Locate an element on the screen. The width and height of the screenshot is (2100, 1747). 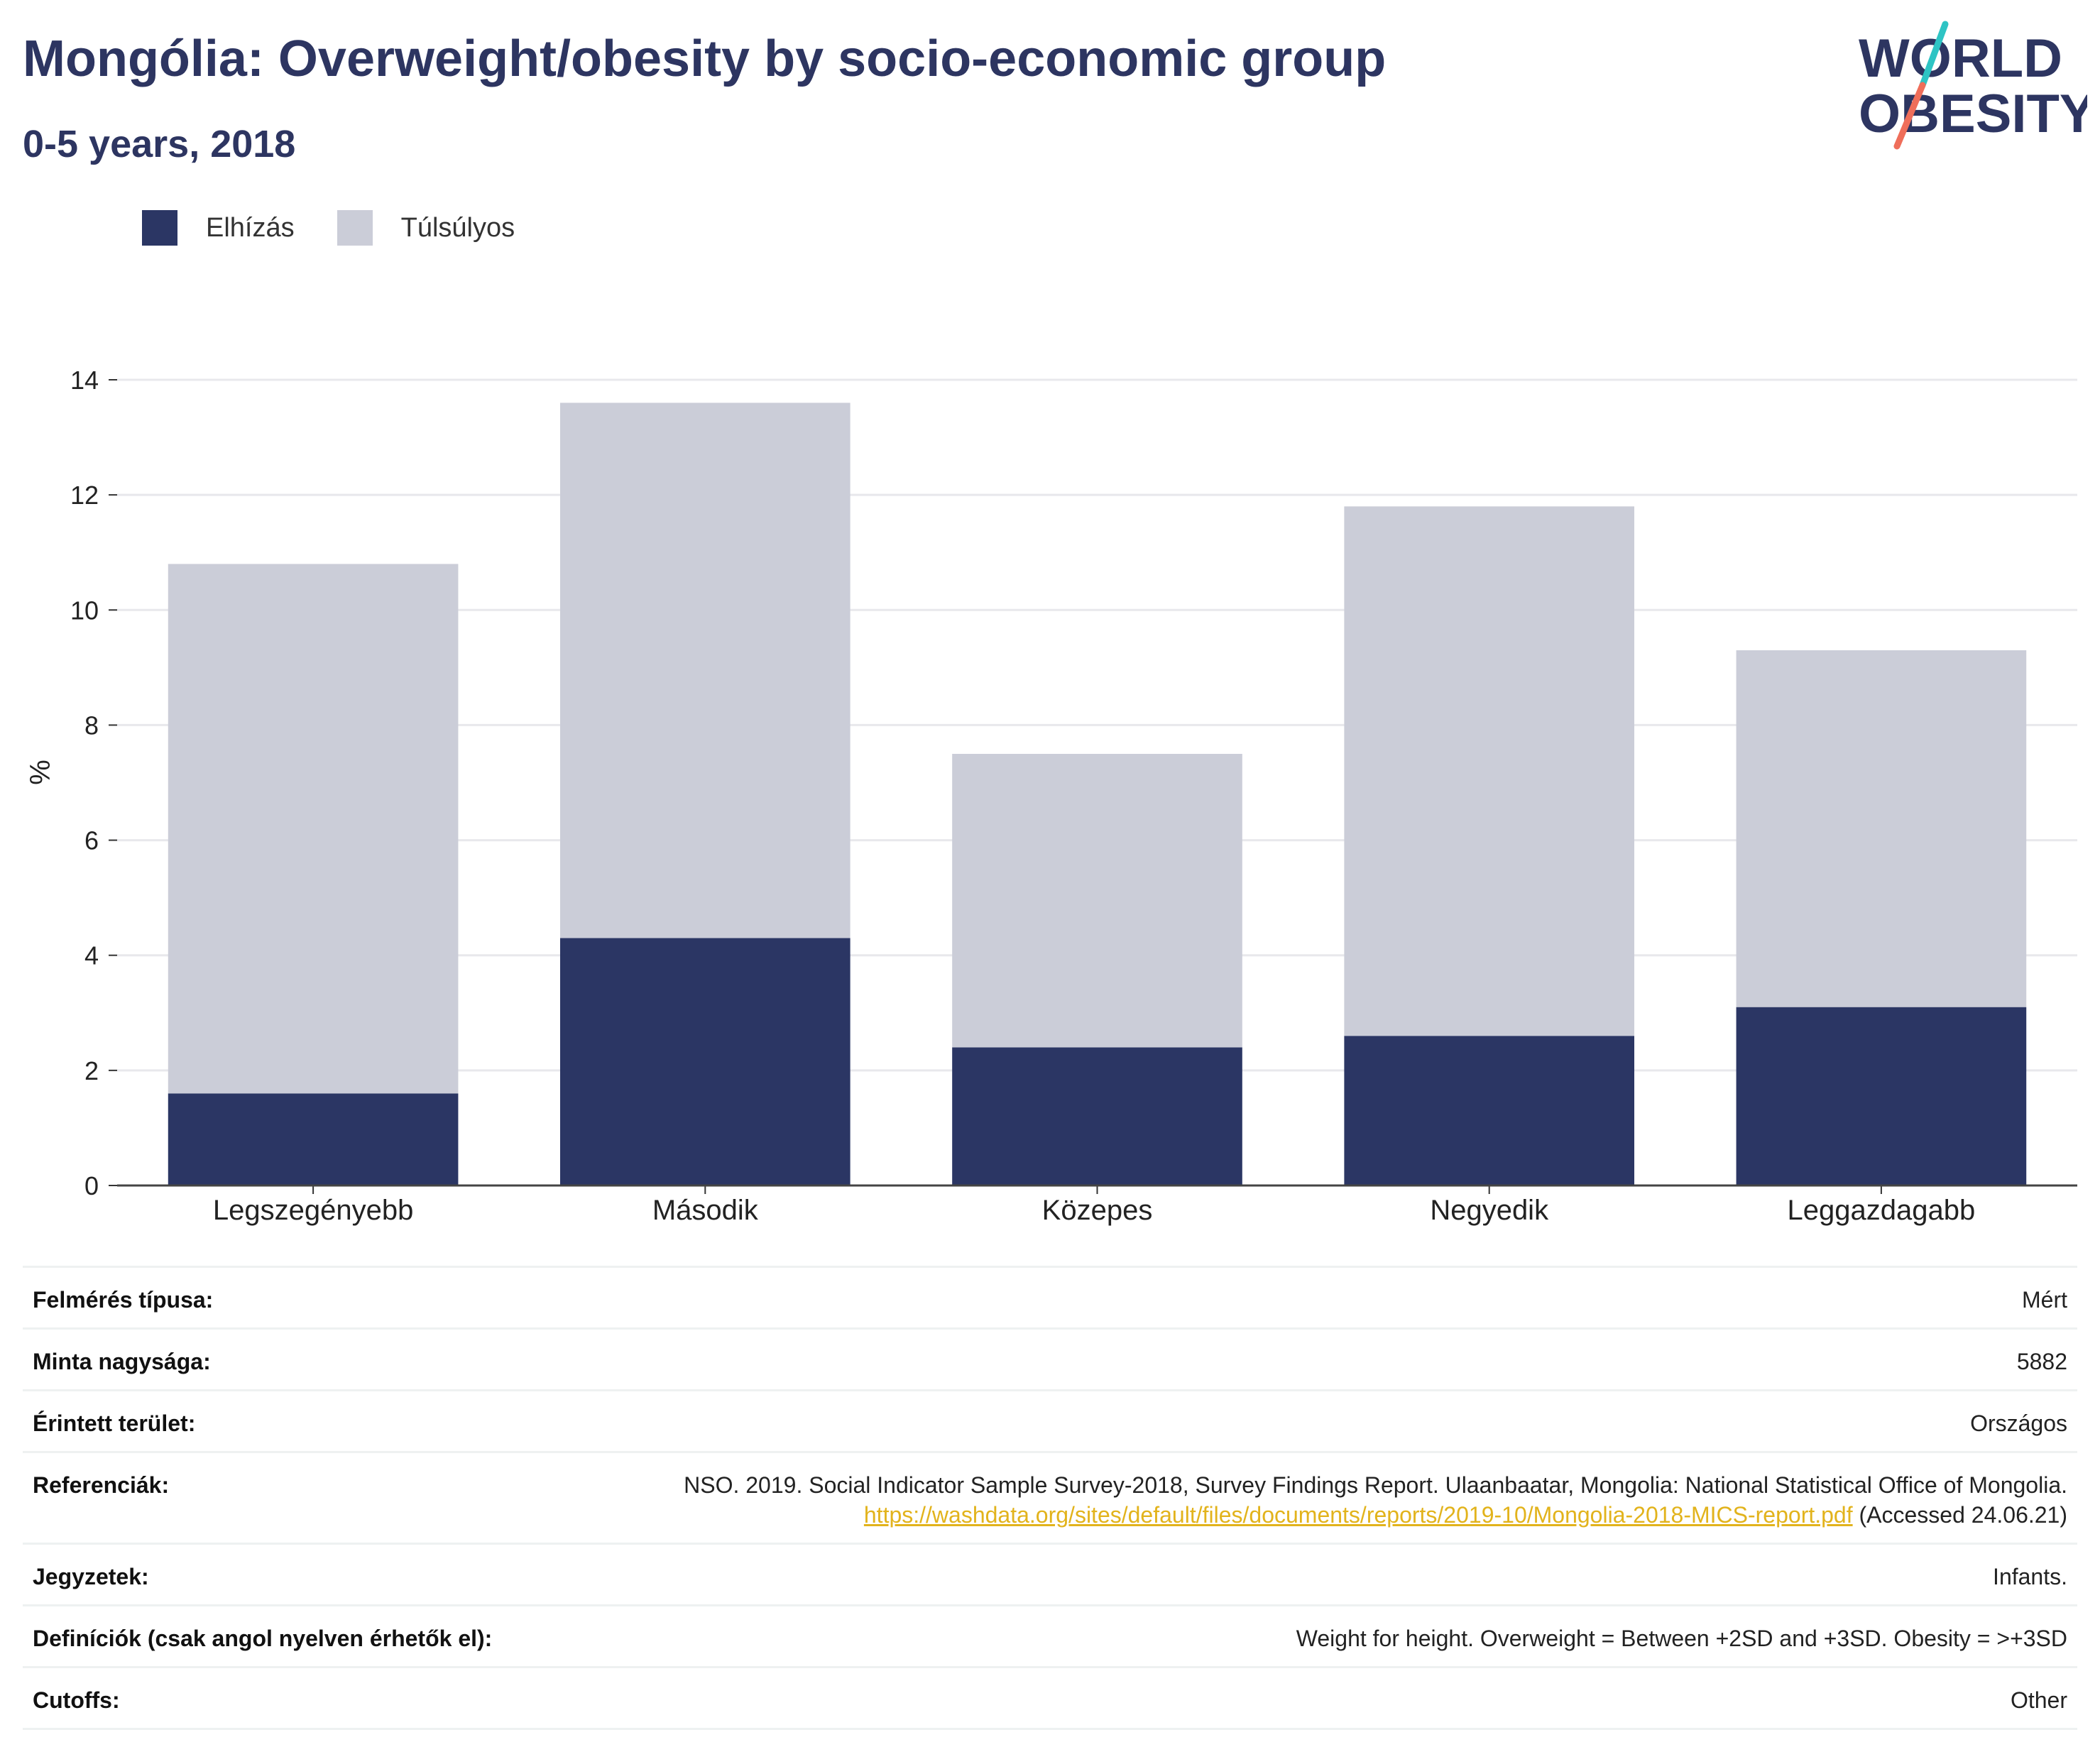
y-tick-label: 10 is located at coordinates (84, 610).